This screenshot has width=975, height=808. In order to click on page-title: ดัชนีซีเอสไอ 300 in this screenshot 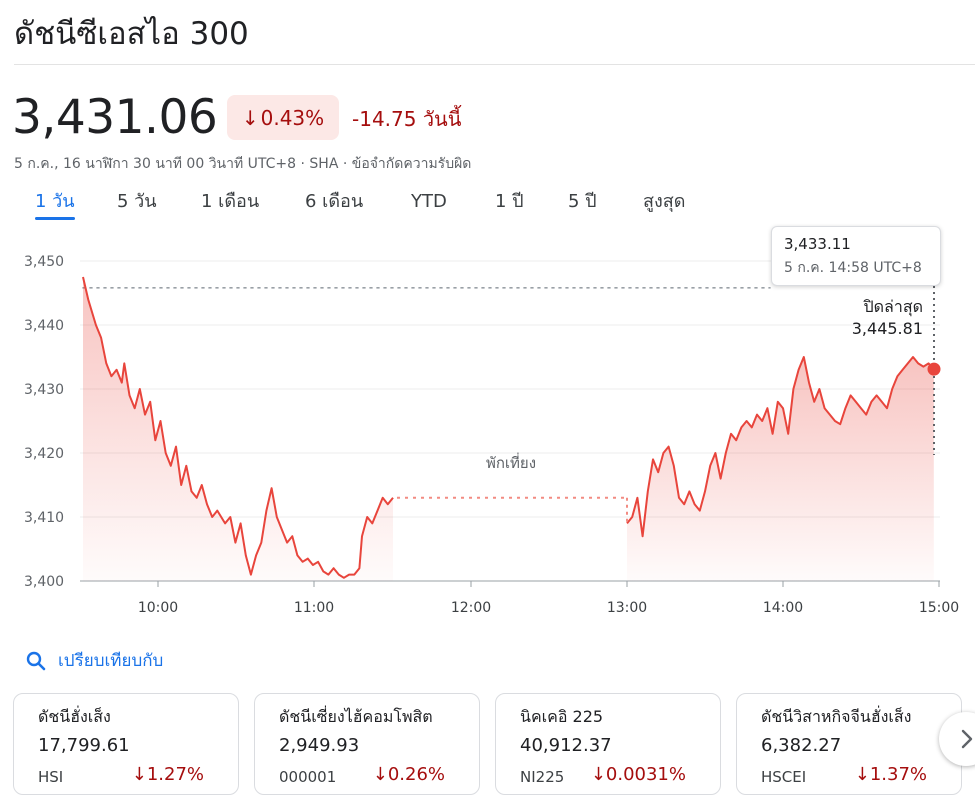, I will do `click(131, 34)`.